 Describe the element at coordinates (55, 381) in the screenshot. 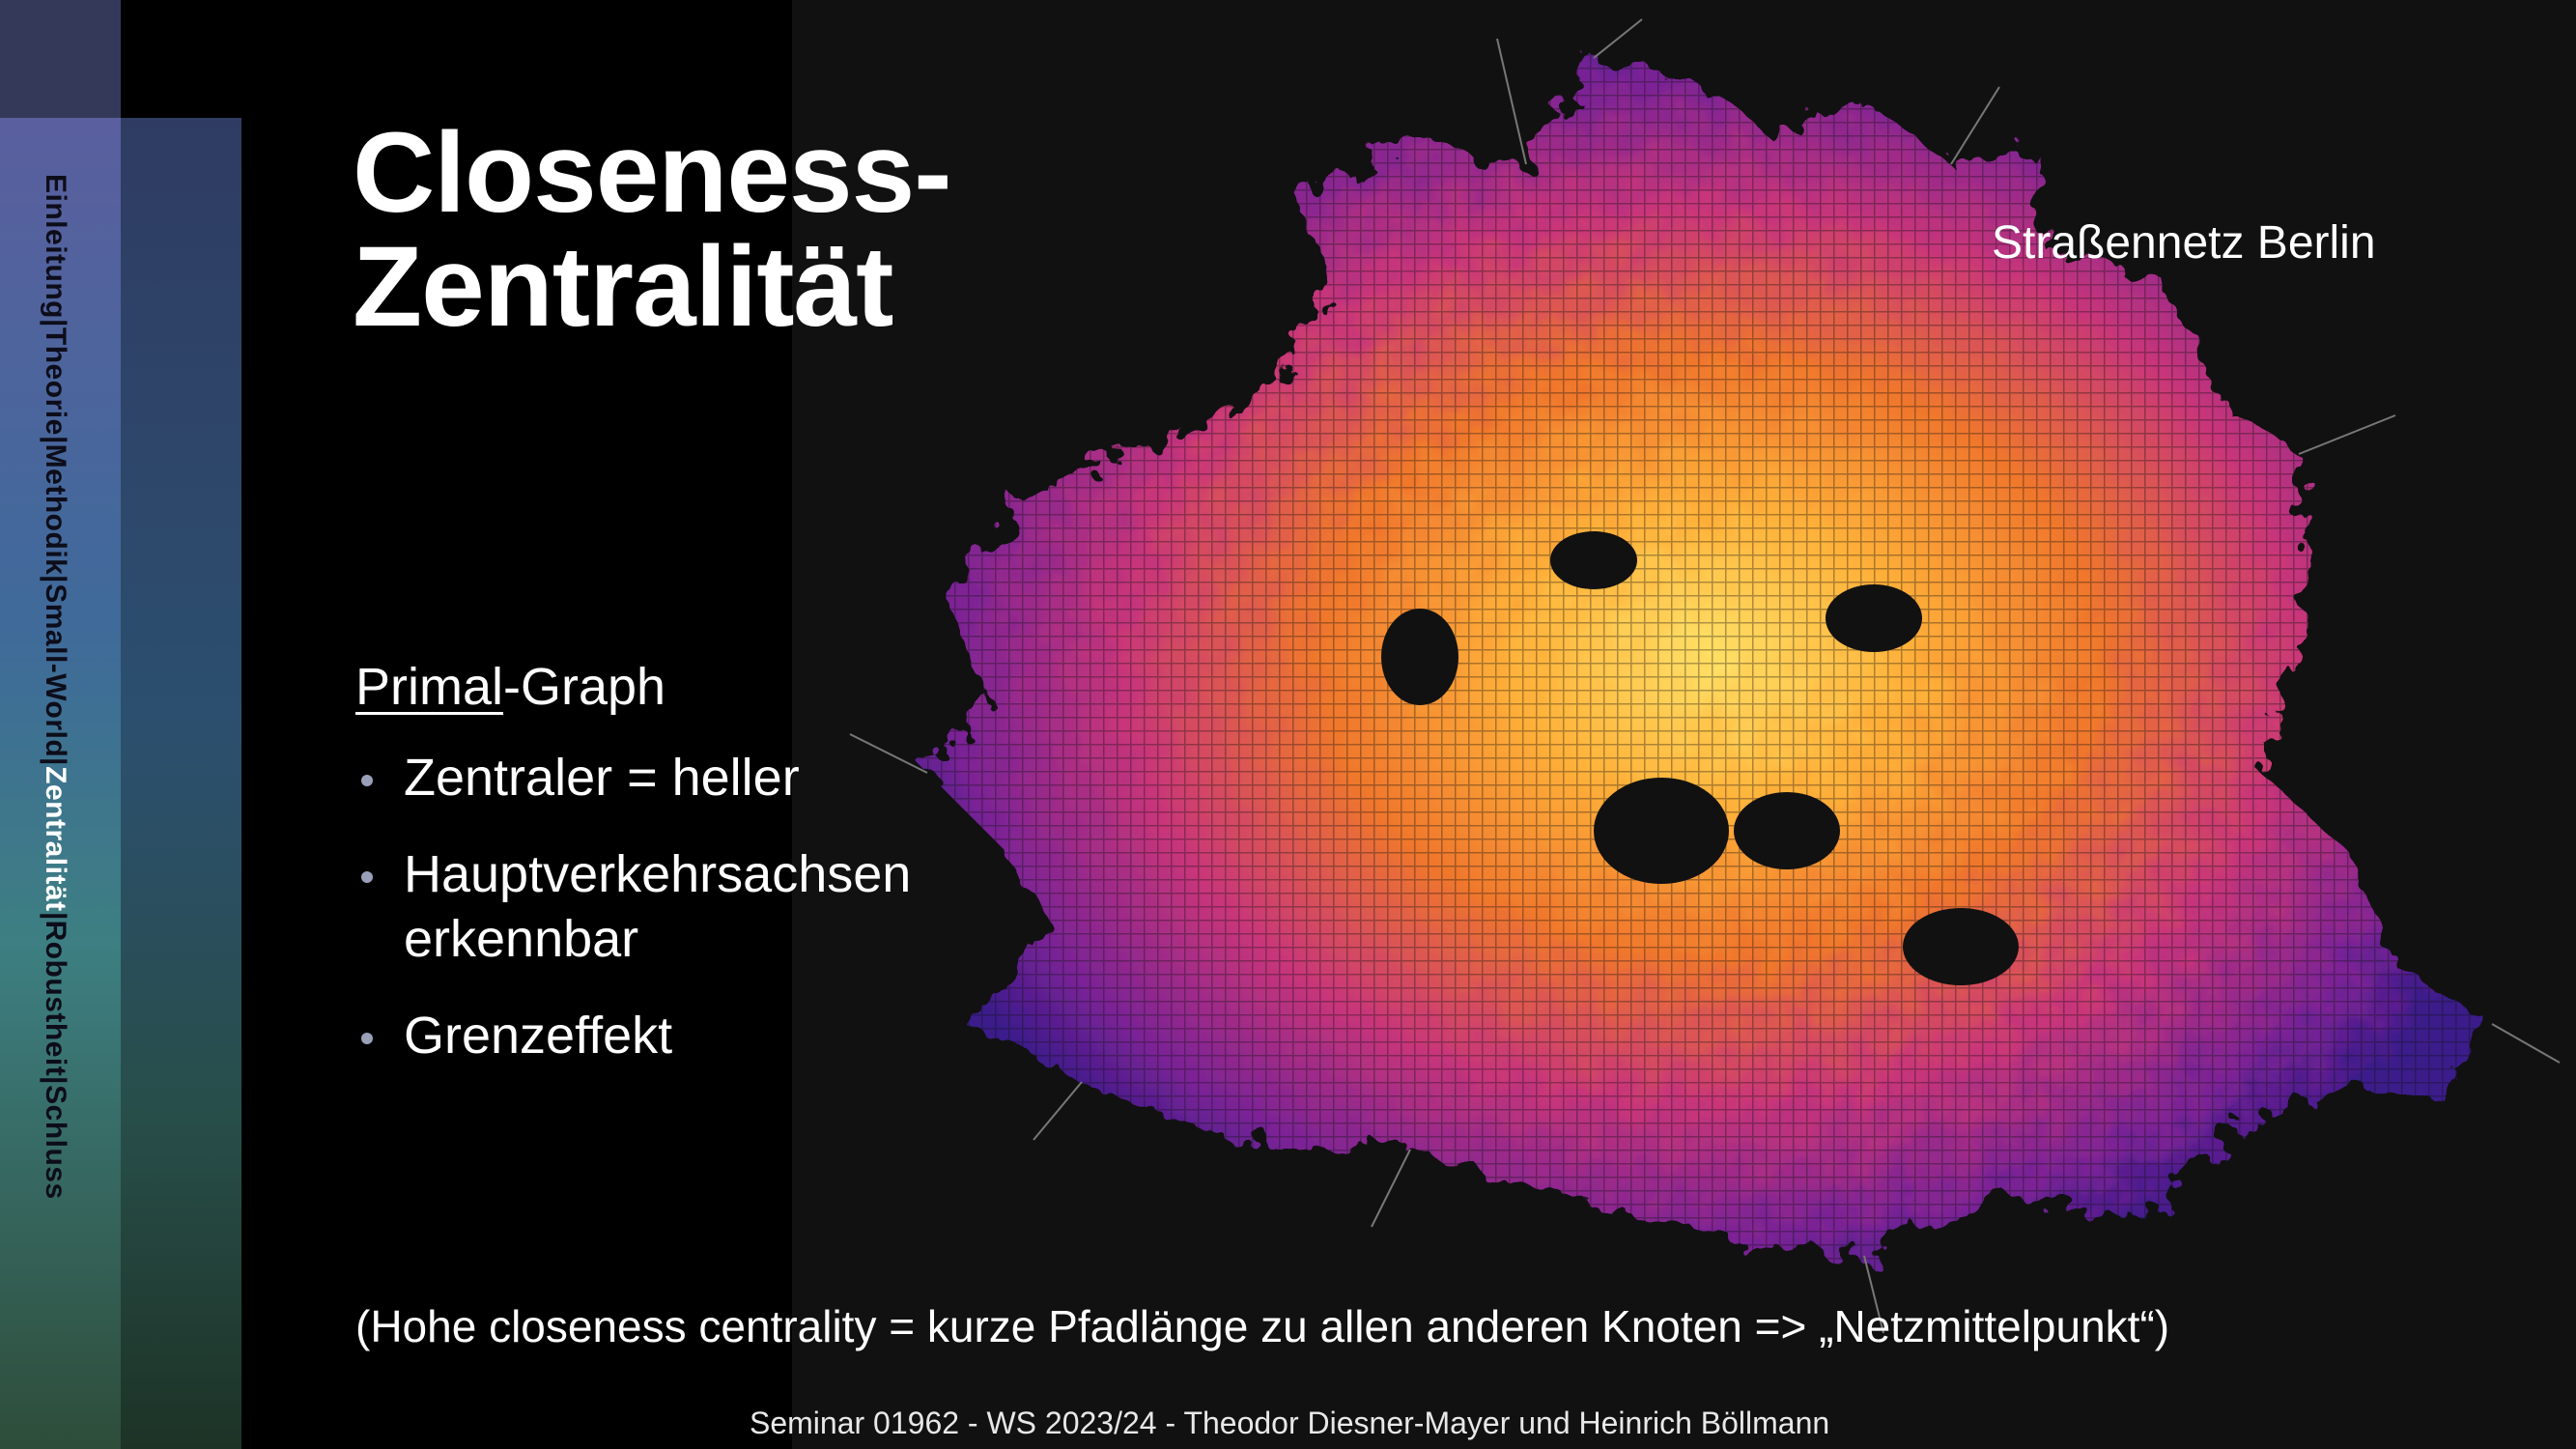

I see `nav-item-theorie: Theorie` at that location.